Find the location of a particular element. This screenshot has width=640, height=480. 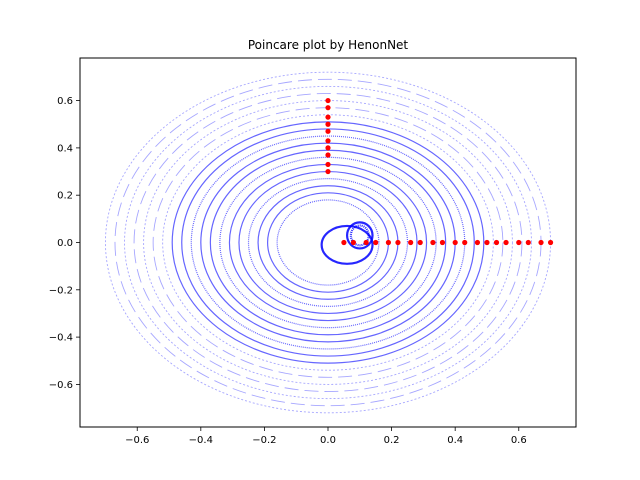

x-tick-label: 0.4 is located at coordinates (455, 440).